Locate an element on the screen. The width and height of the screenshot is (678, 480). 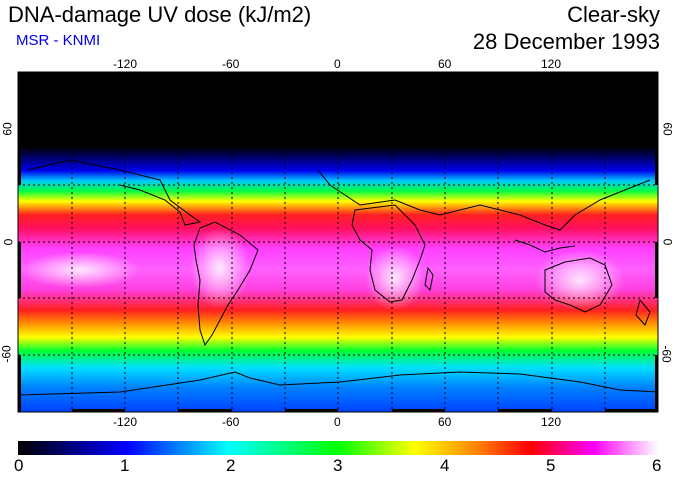
lon-label-top: 120 is located at coordinates (551, 64).